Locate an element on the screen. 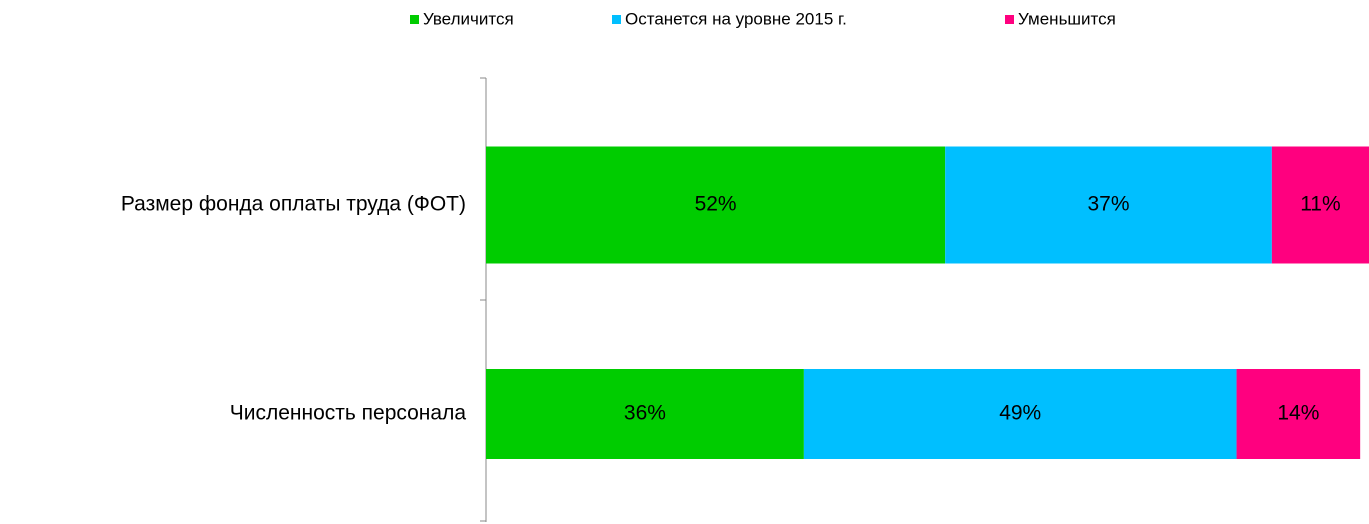 This screenshot has height=524, width=1369. data-label: 11% is located at coordinates (1320, 204).